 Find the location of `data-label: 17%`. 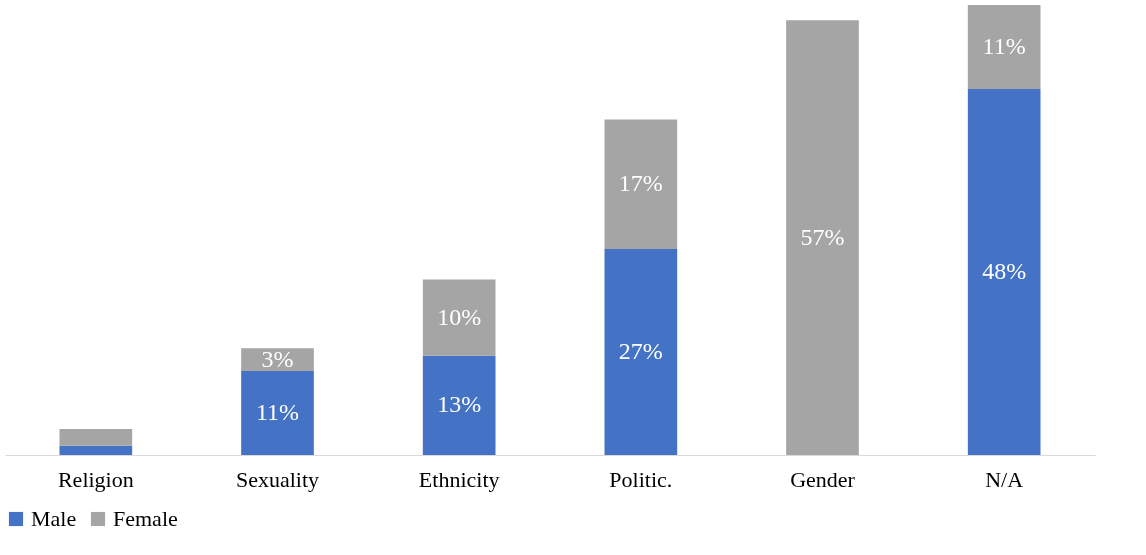

data-label: 17% is located at coordinates (640, 183).